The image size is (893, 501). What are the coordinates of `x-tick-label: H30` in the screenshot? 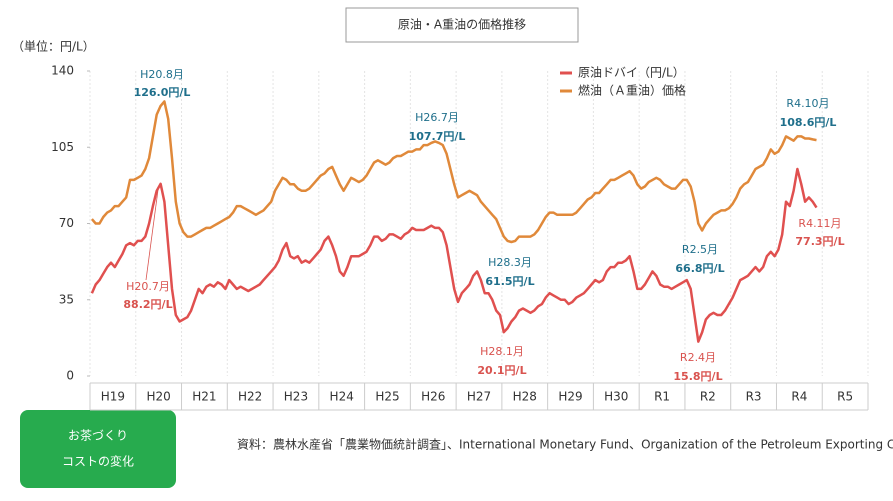 It's located at (616, 397).